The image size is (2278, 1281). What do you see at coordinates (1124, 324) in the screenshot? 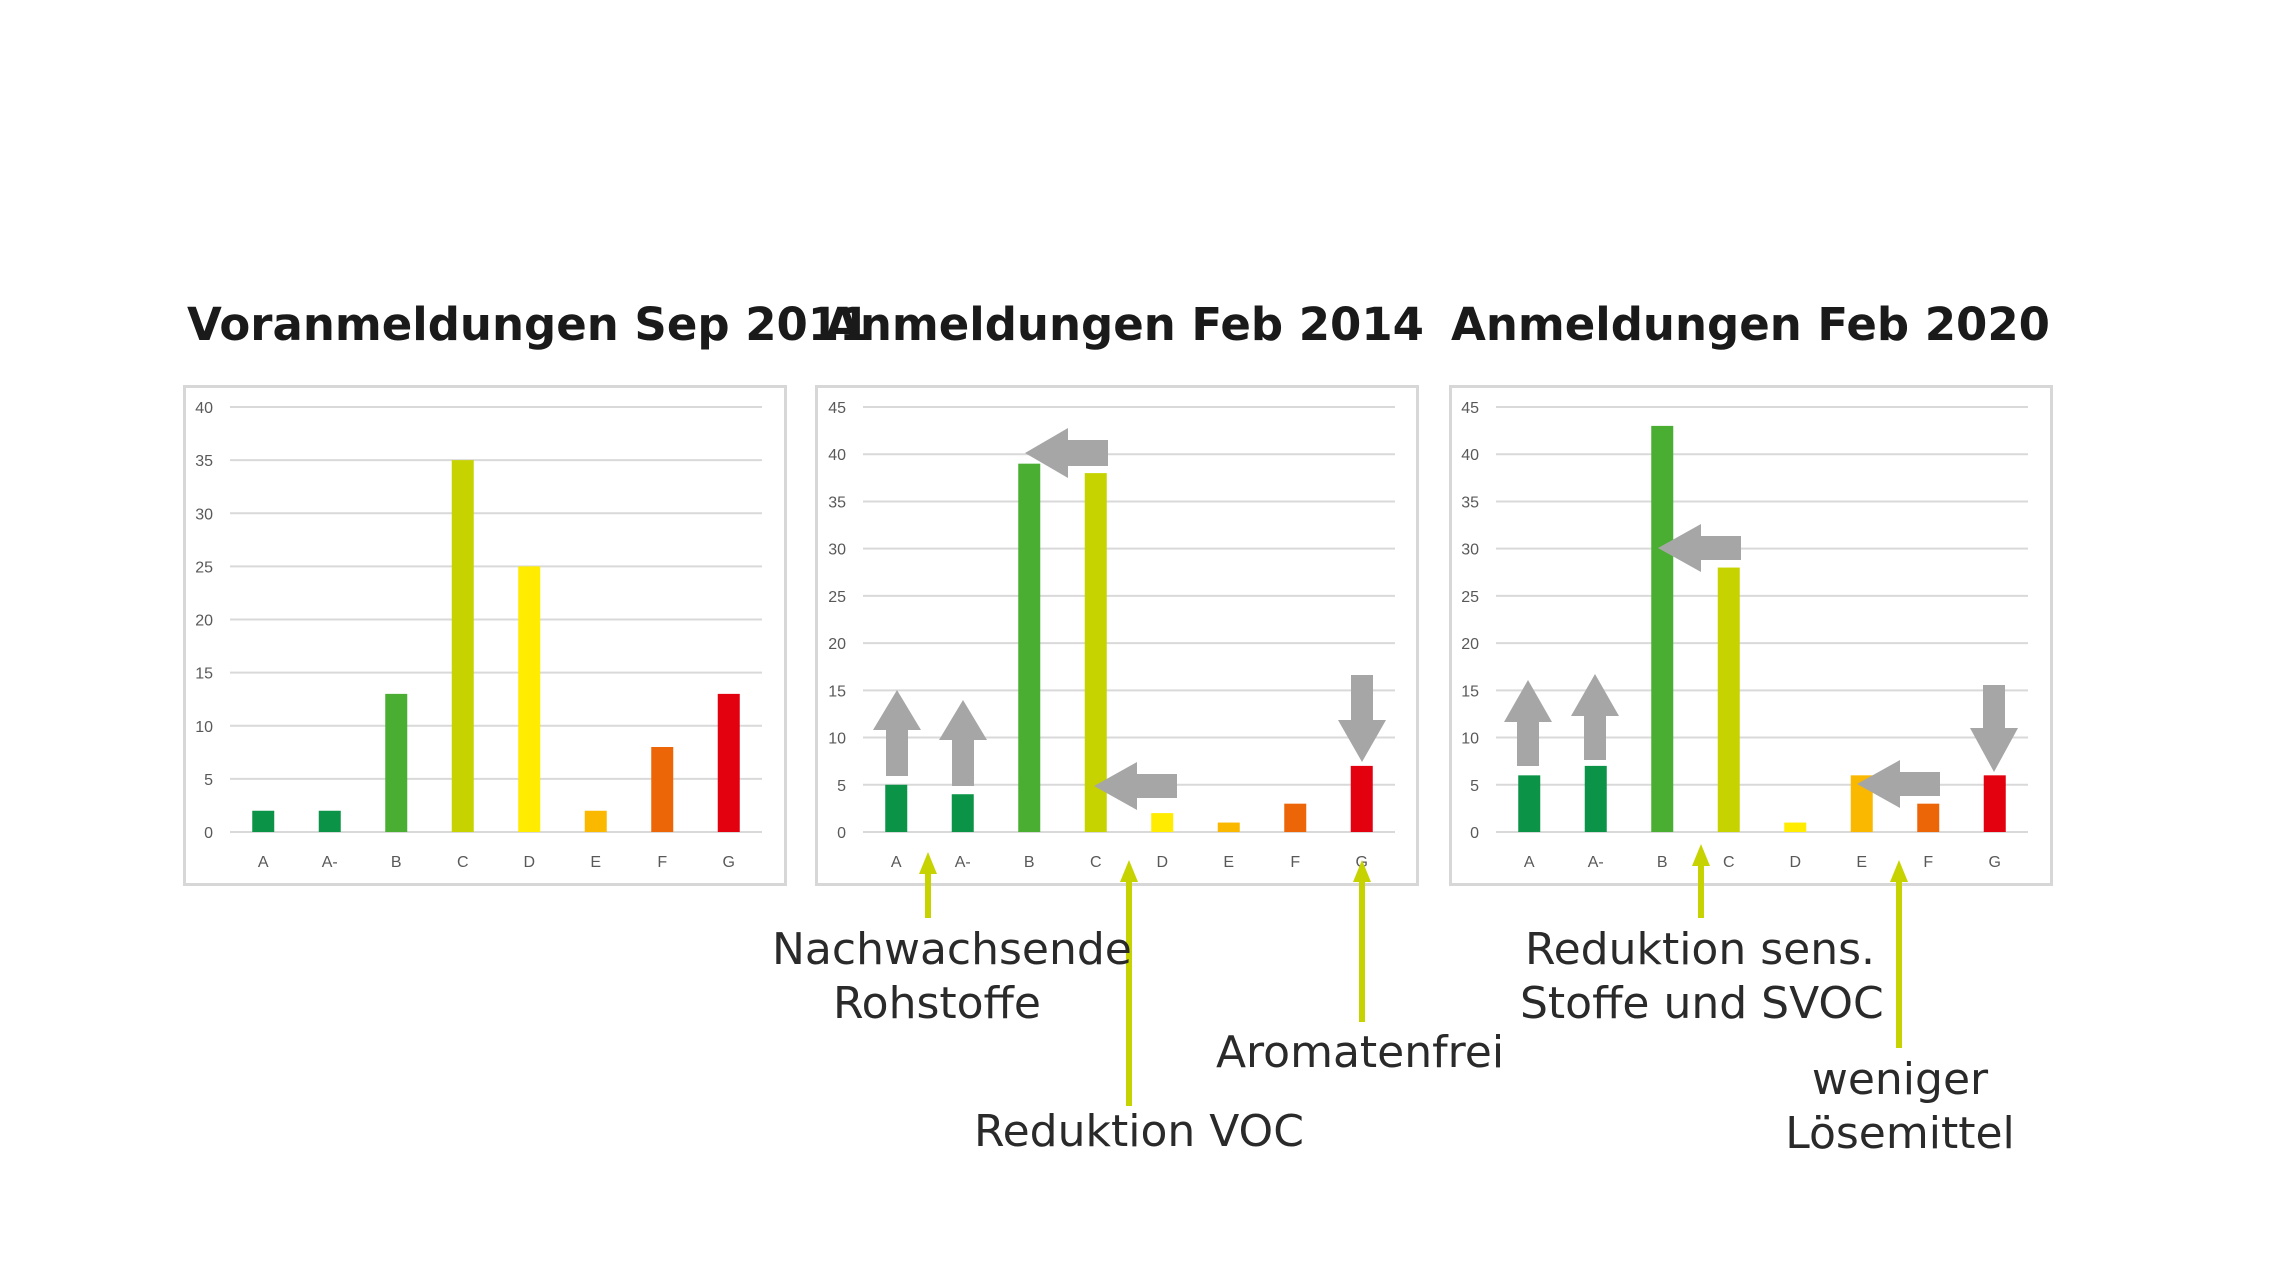
I see `chart-title-2014: Anmeldungen Feb 2014` at bounding box center [1124, 324].